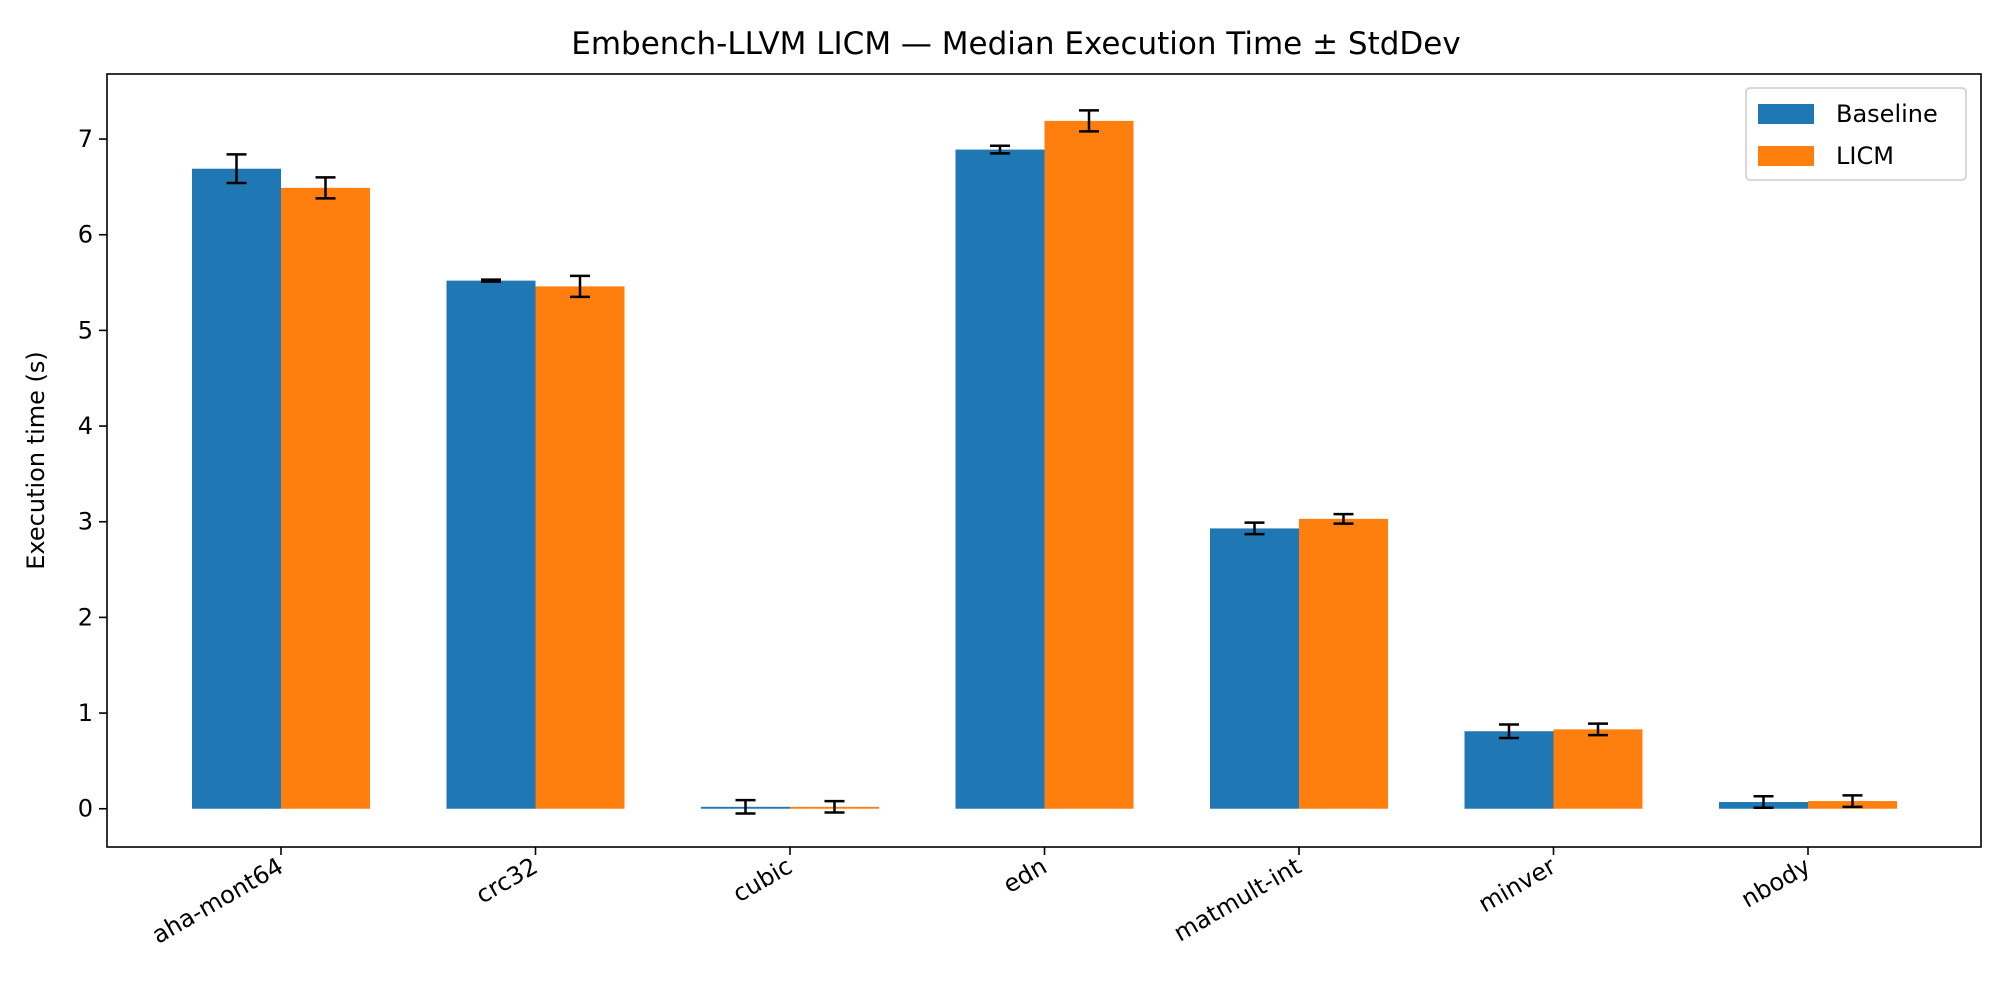 This screenshot has width=2000, height=1000. I want to click on legend-label-baseline: Baseline, so click(1887, 114).